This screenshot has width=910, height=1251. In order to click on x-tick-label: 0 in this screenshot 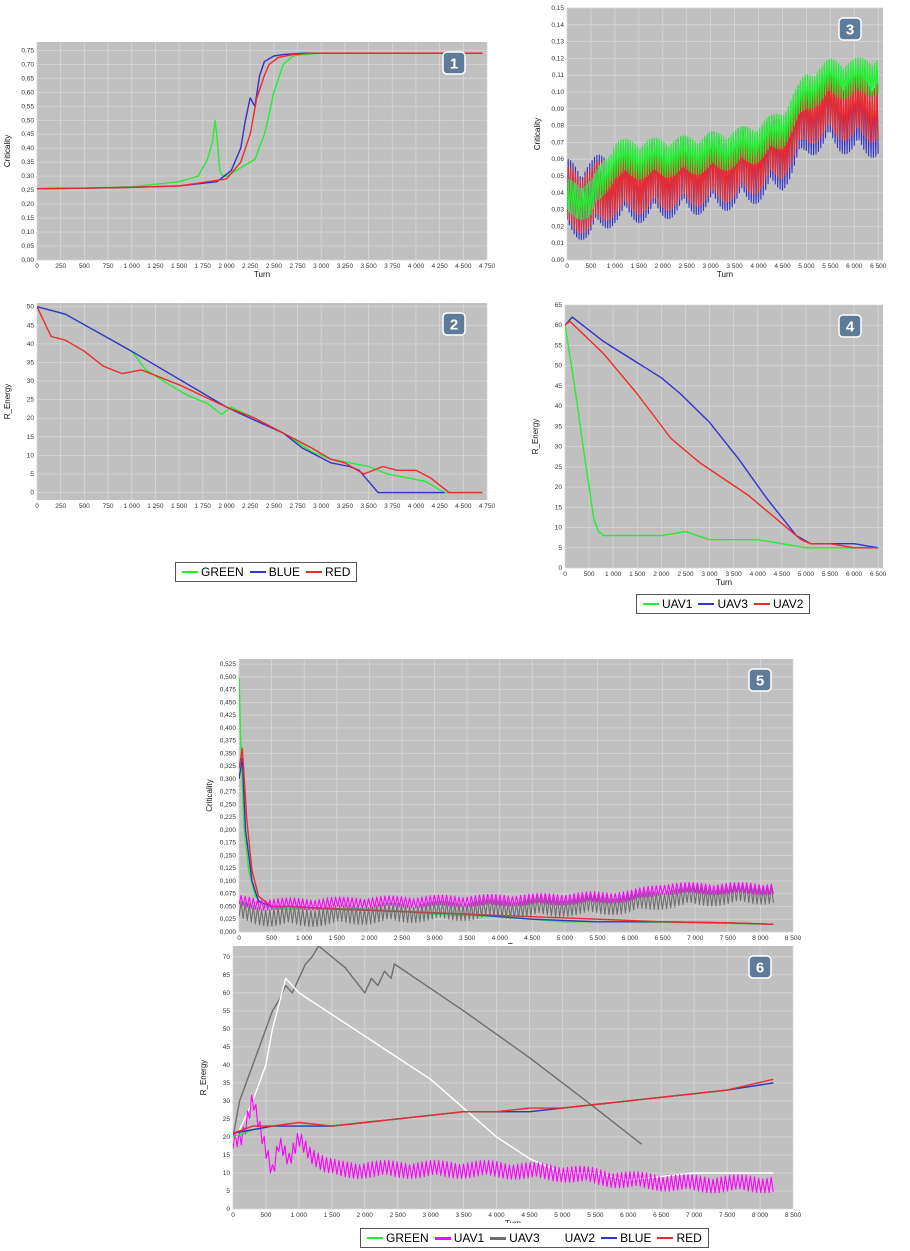, I will do `click(565, 574)`.